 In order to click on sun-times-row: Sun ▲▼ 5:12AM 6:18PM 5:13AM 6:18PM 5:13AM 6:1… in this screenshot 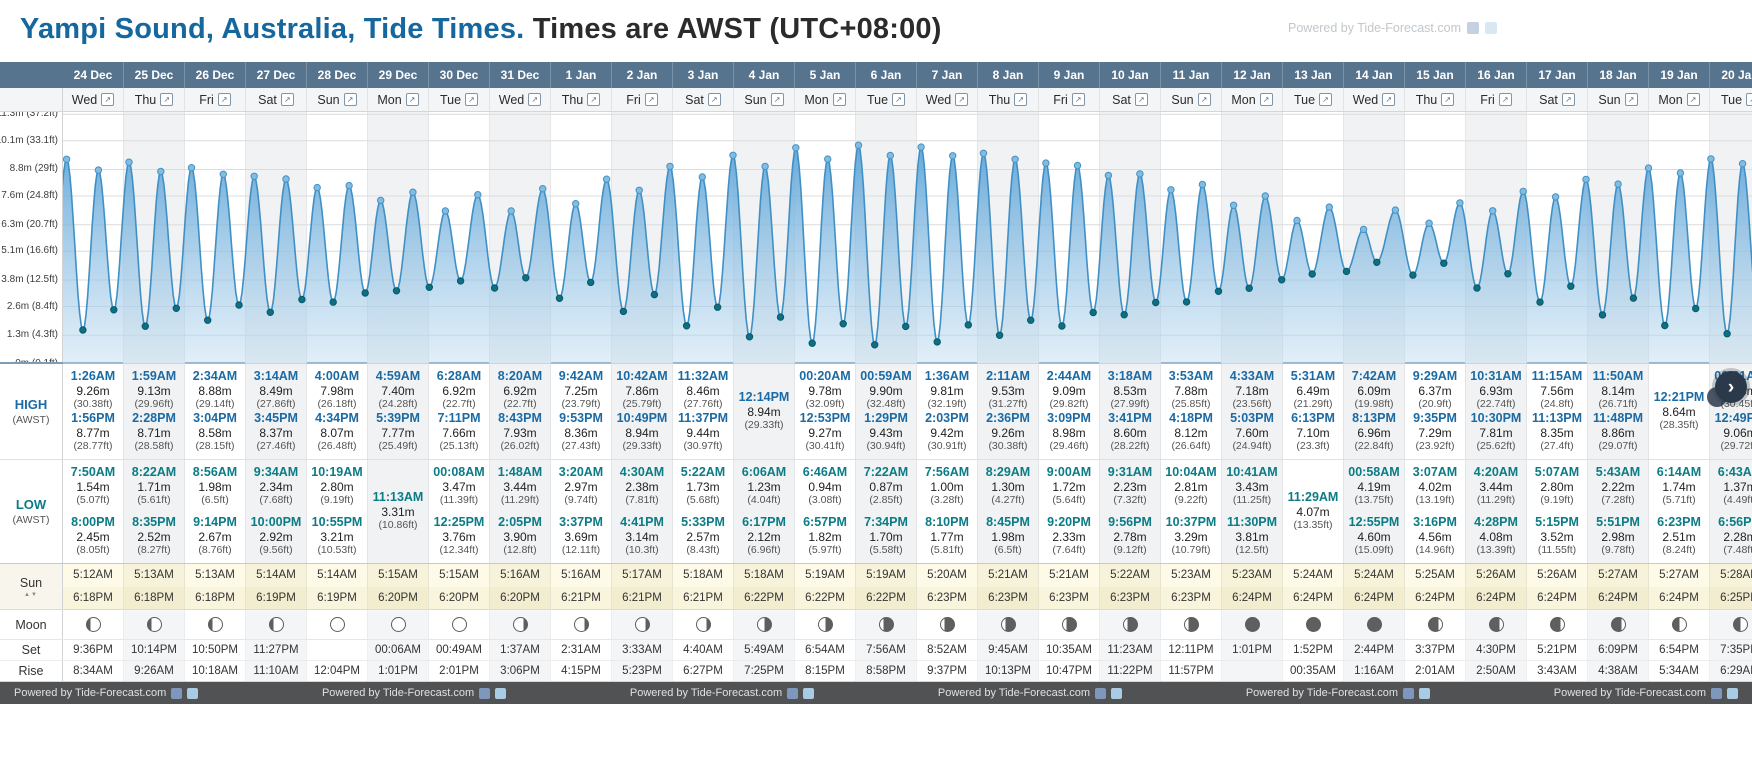, I will do `click(876, 587)`.